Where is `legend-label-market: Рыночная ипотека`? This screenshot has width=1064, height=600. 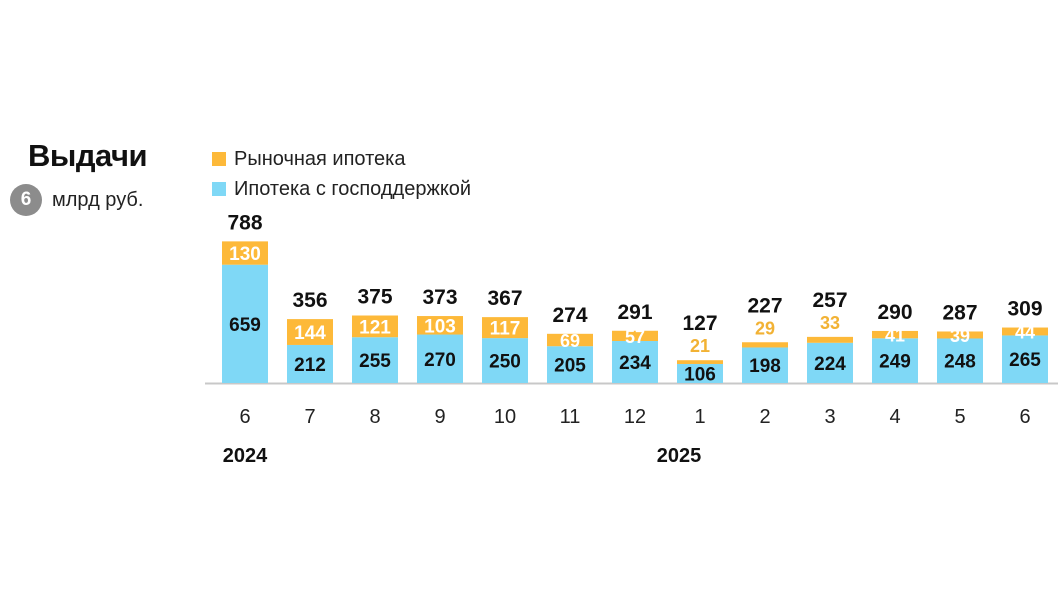 legend-label-market: Рыночная ипотека is located at coordinates (320, 158).